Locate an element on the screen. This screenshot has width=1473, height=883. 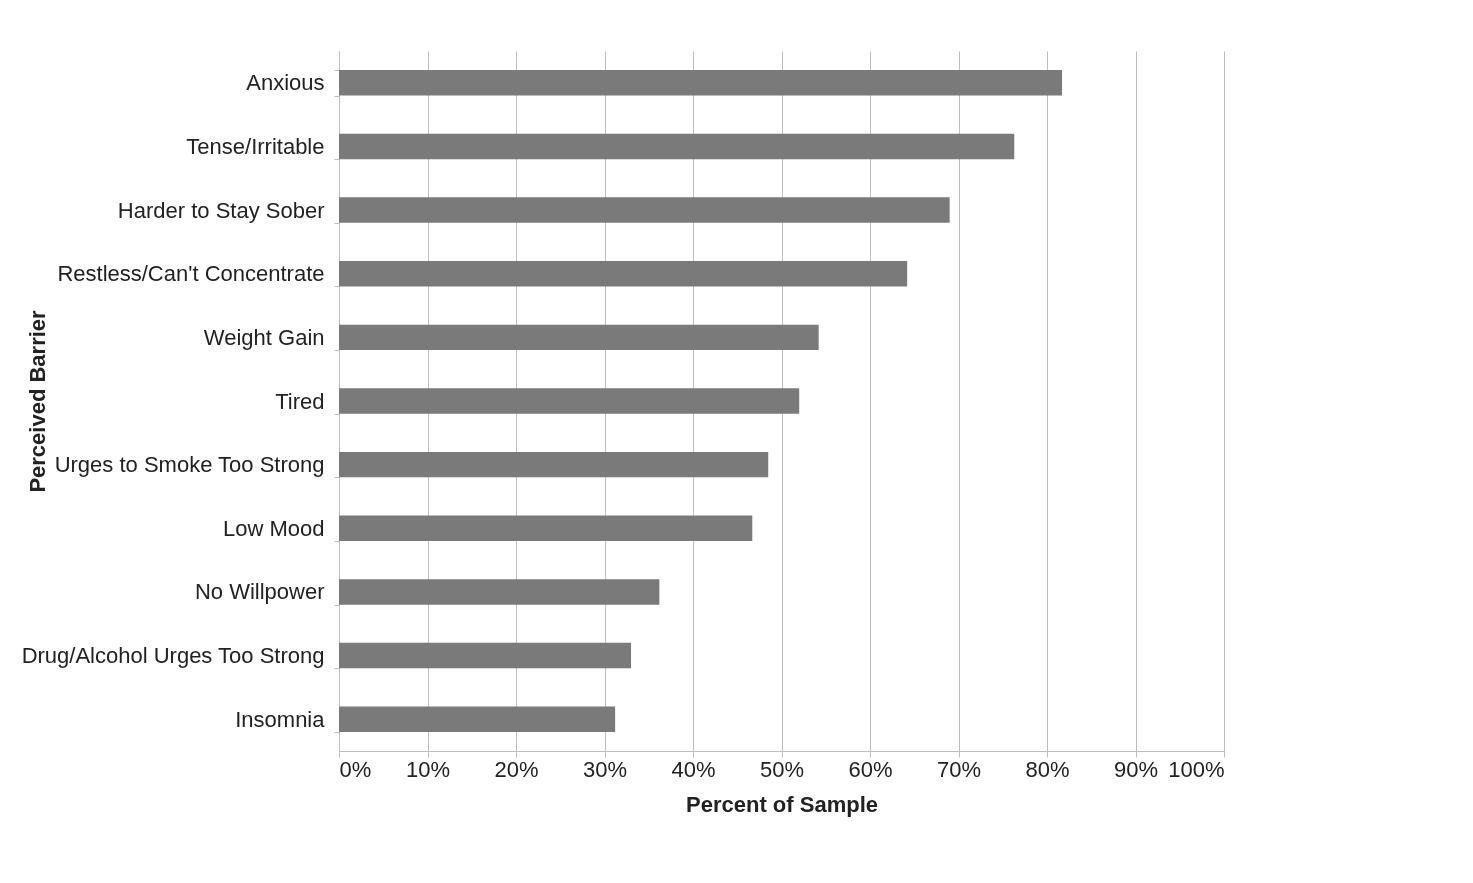
y-tick-label: Low Mood is located at coordinates (273, 528).